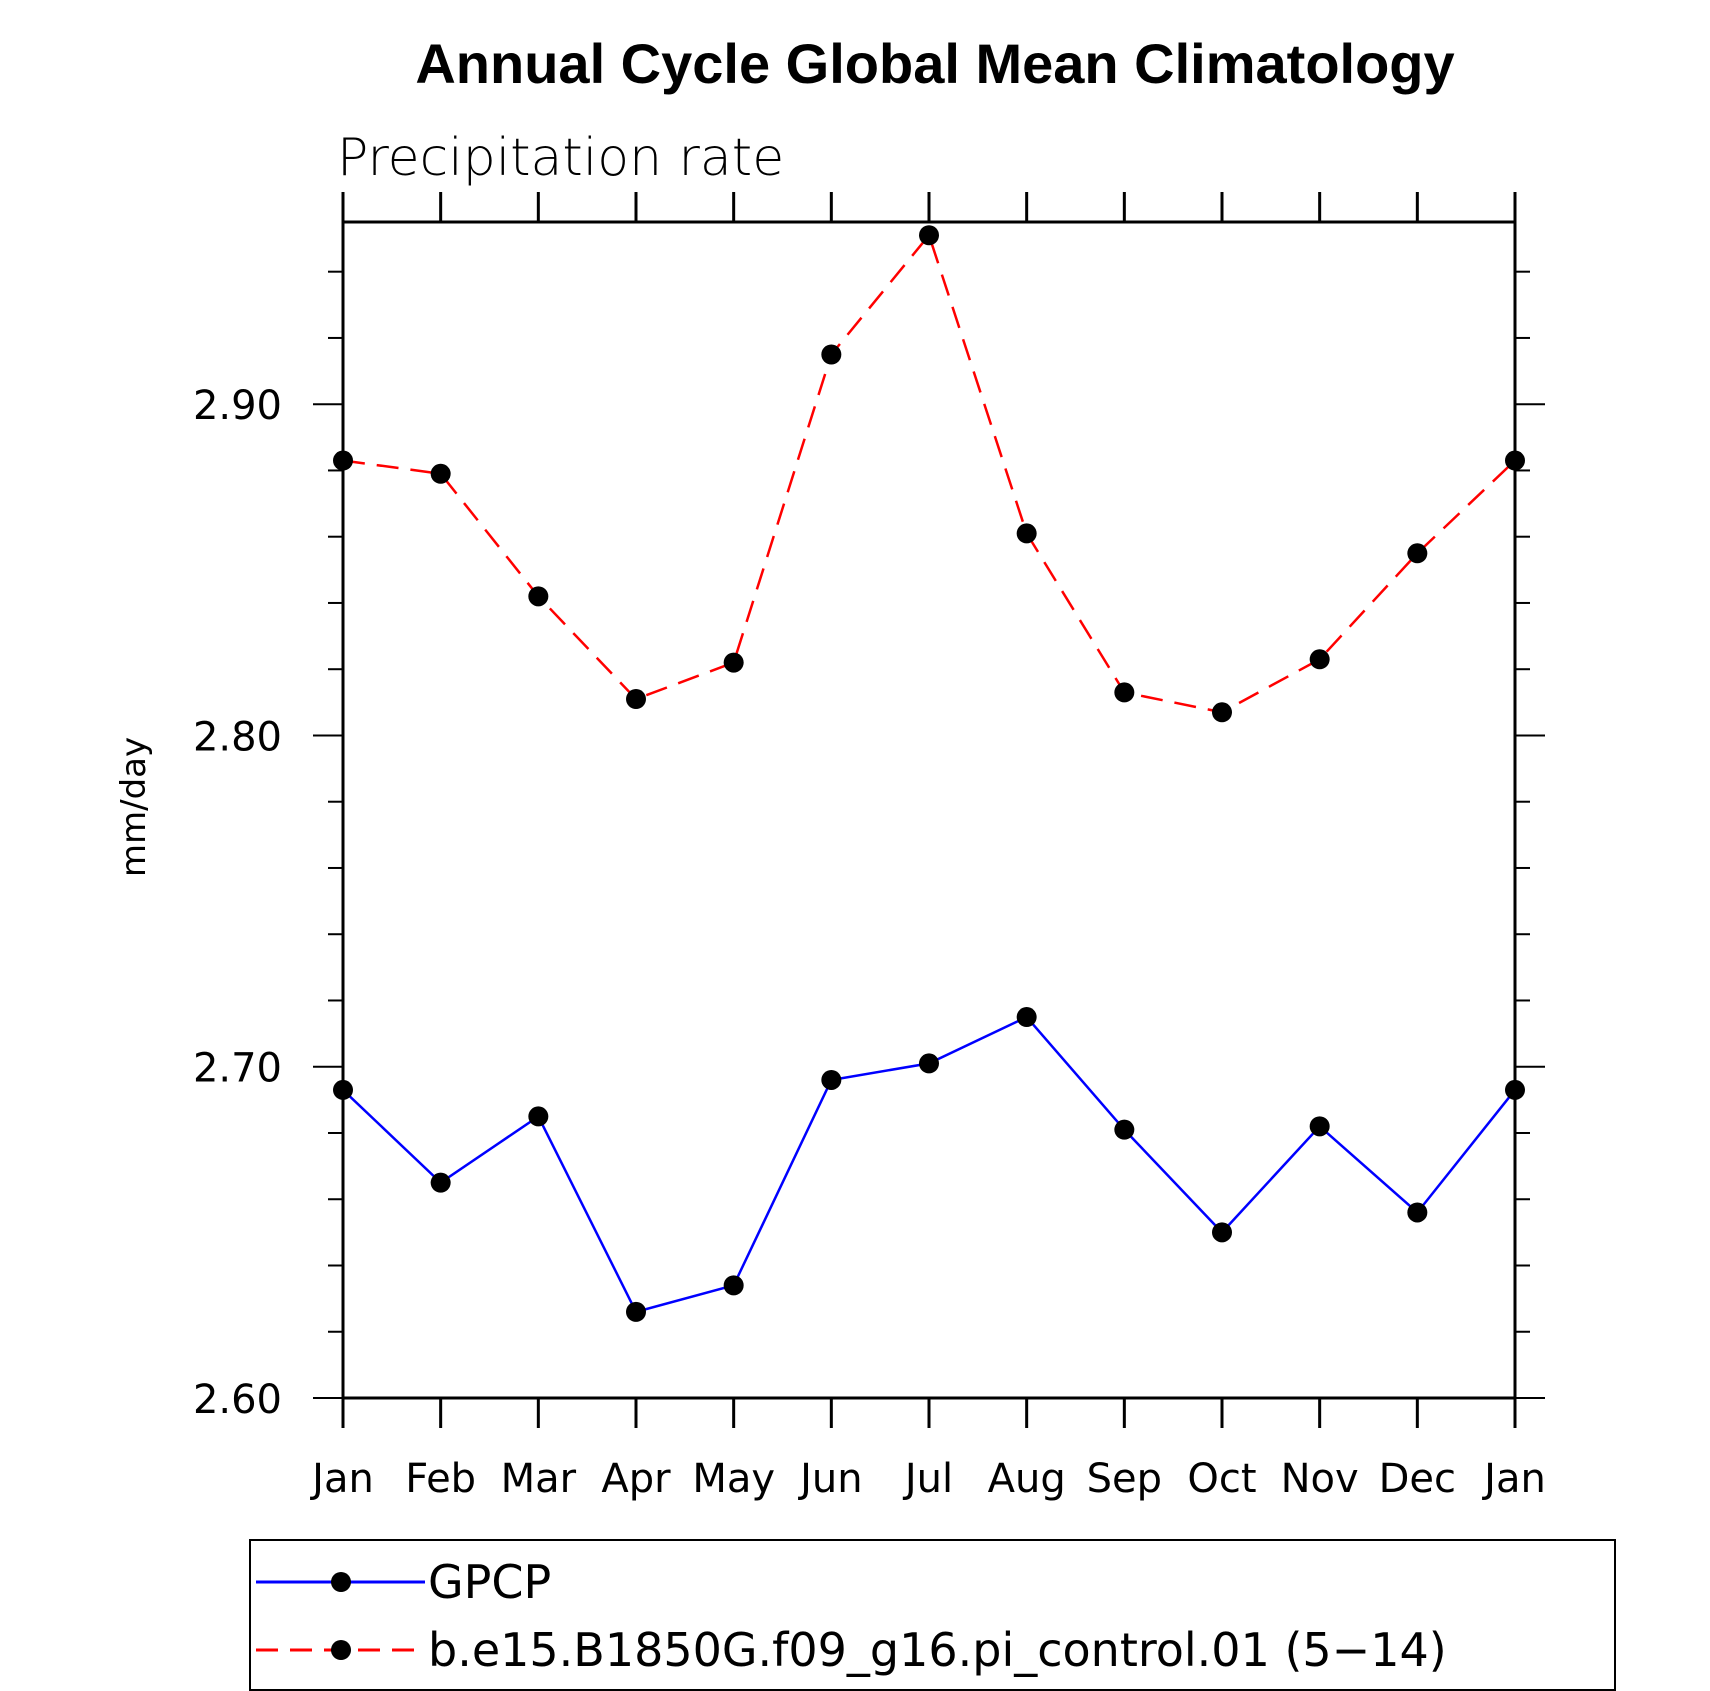 Image resolution: width=1710 pixels, height=1691 pixels. I want to click on legend-marker-model, so click(341, 1650).